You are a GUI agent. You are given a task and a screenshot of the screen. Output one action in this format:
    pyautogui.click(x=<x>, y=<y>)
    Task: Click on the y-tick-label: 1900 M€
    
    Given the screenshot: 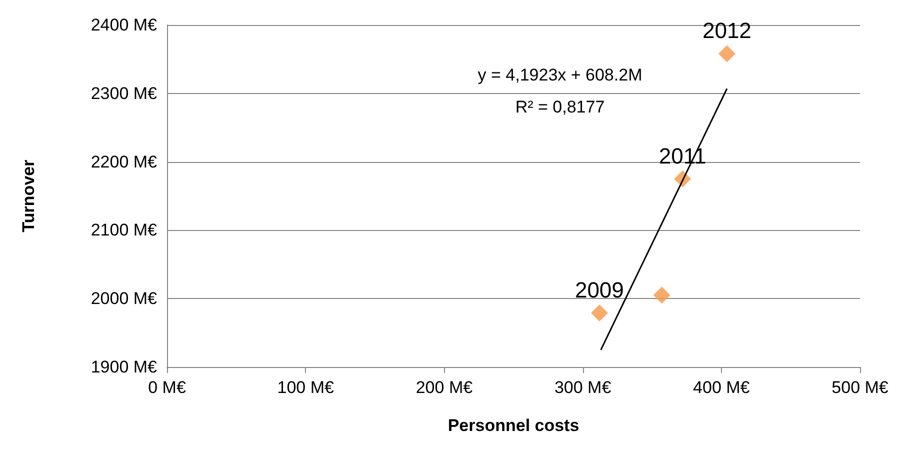 What is the action you would take?
    pyautogui.click(x=124, y=367)
    